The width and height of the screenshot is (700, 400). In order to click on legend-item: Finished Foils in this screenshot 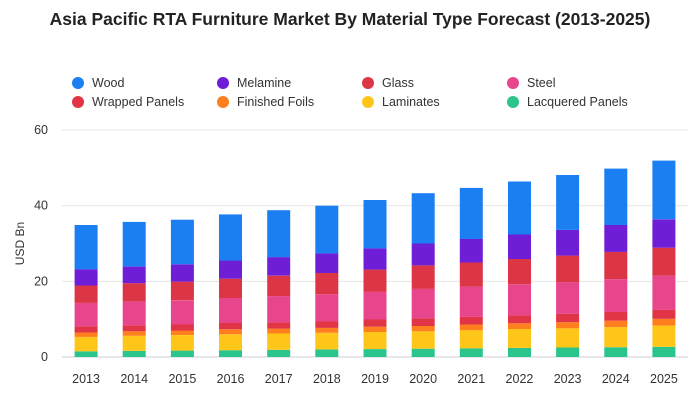, I will do `click(265, 102)`.